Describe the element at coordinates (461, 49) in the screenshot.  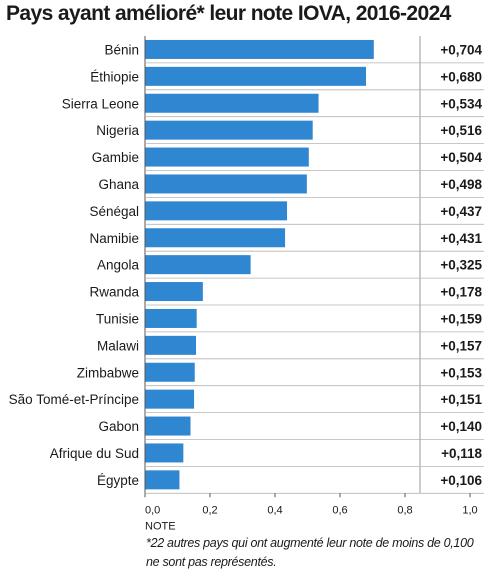
I see `value-label: +0,704` at that location.